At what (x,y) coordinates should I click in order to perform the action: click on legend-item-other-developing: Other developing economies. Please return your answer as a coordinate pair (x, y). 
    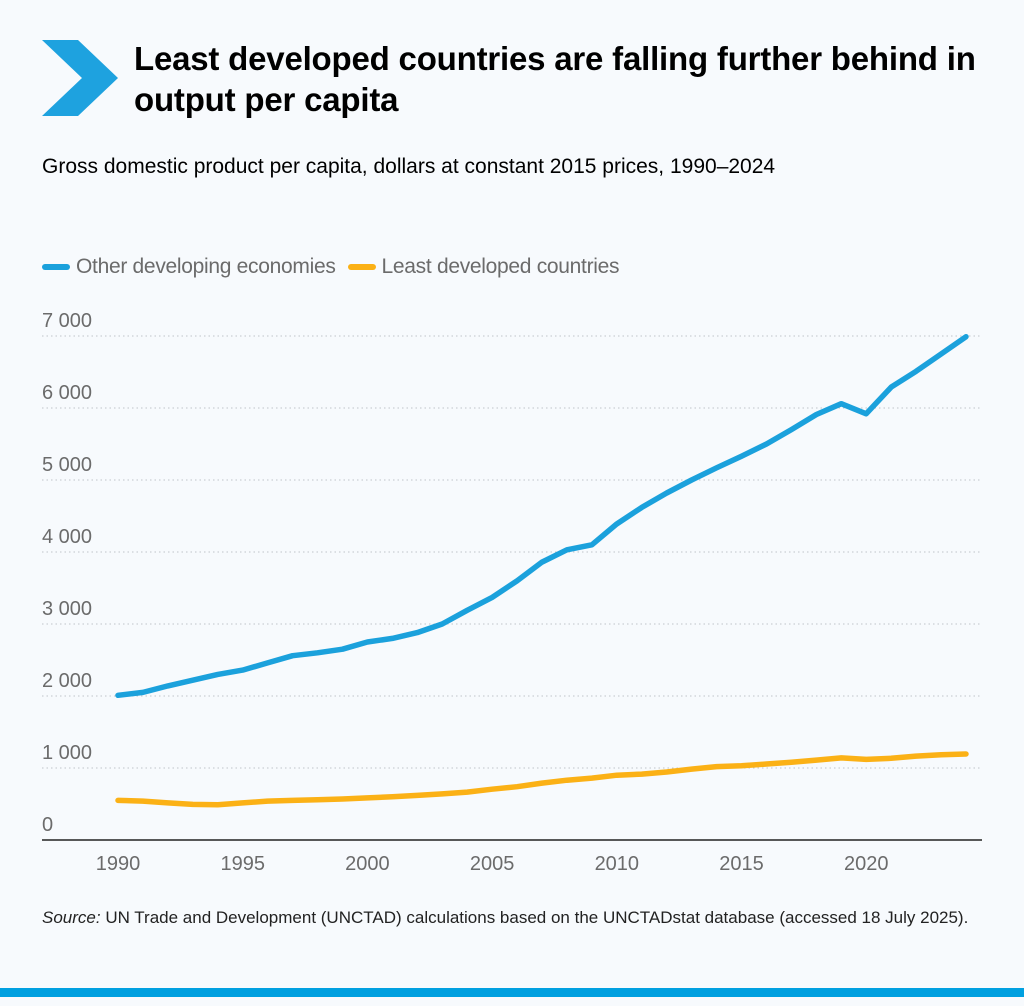
    Looking at the image, I should click on (189, 267).